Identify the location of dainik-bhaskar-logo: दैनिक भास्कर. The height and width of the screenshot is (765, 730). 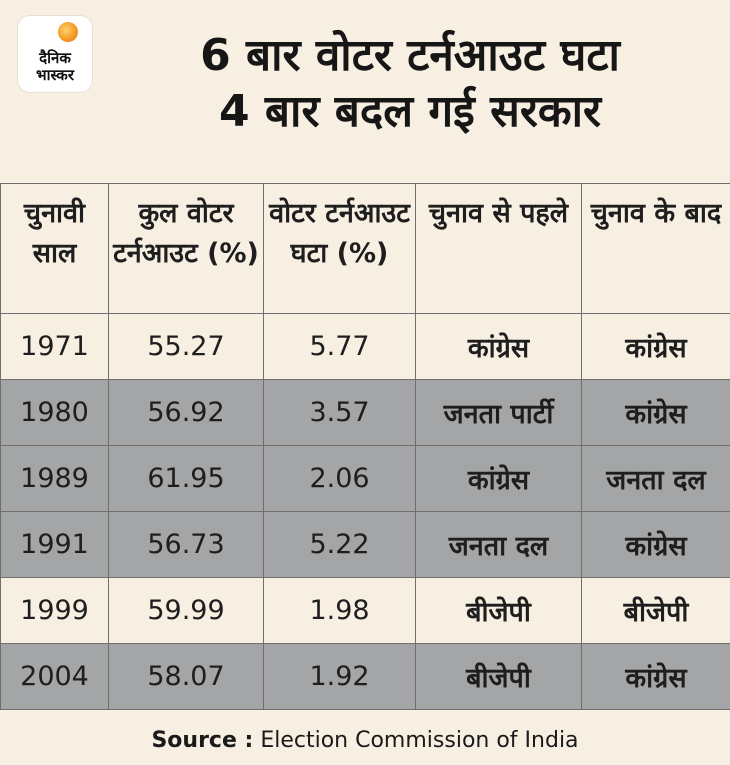
(55, 54).